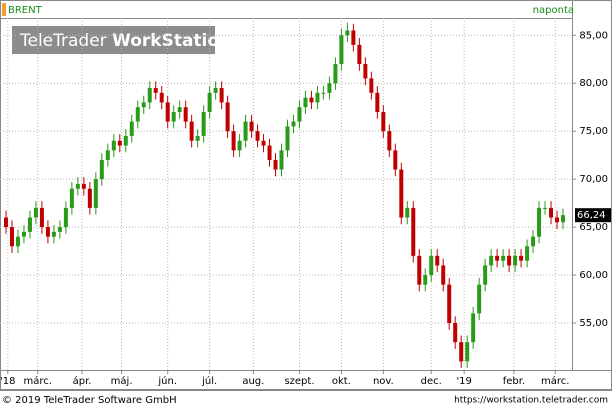  I want to click on last-price-box, so click(593, 215).